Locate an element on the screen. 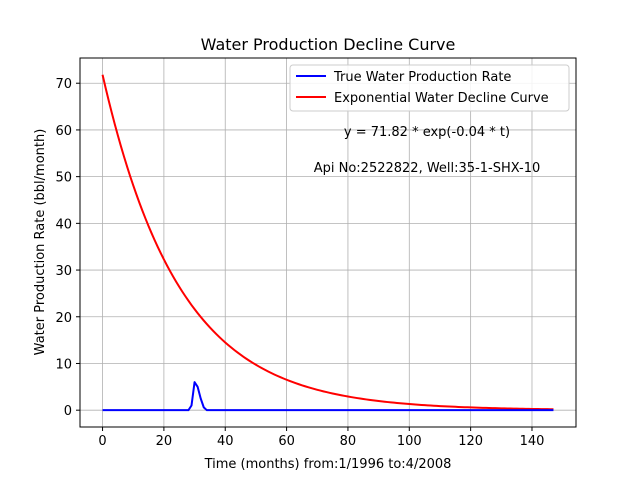 Image resolution: width=640 pixels, height=480 pixels. y-axis: 0 10 20 30 40 50 60 70 is located at coordinates (67, 248).